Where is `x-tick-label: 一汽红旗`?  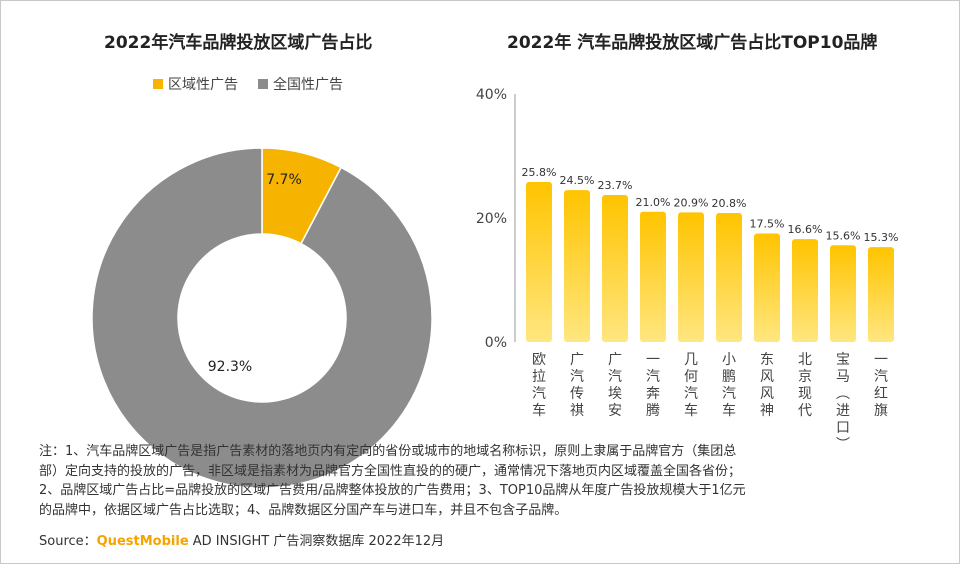 x-tick-label: 一汽红旗 is located at coordinates (881, 385).